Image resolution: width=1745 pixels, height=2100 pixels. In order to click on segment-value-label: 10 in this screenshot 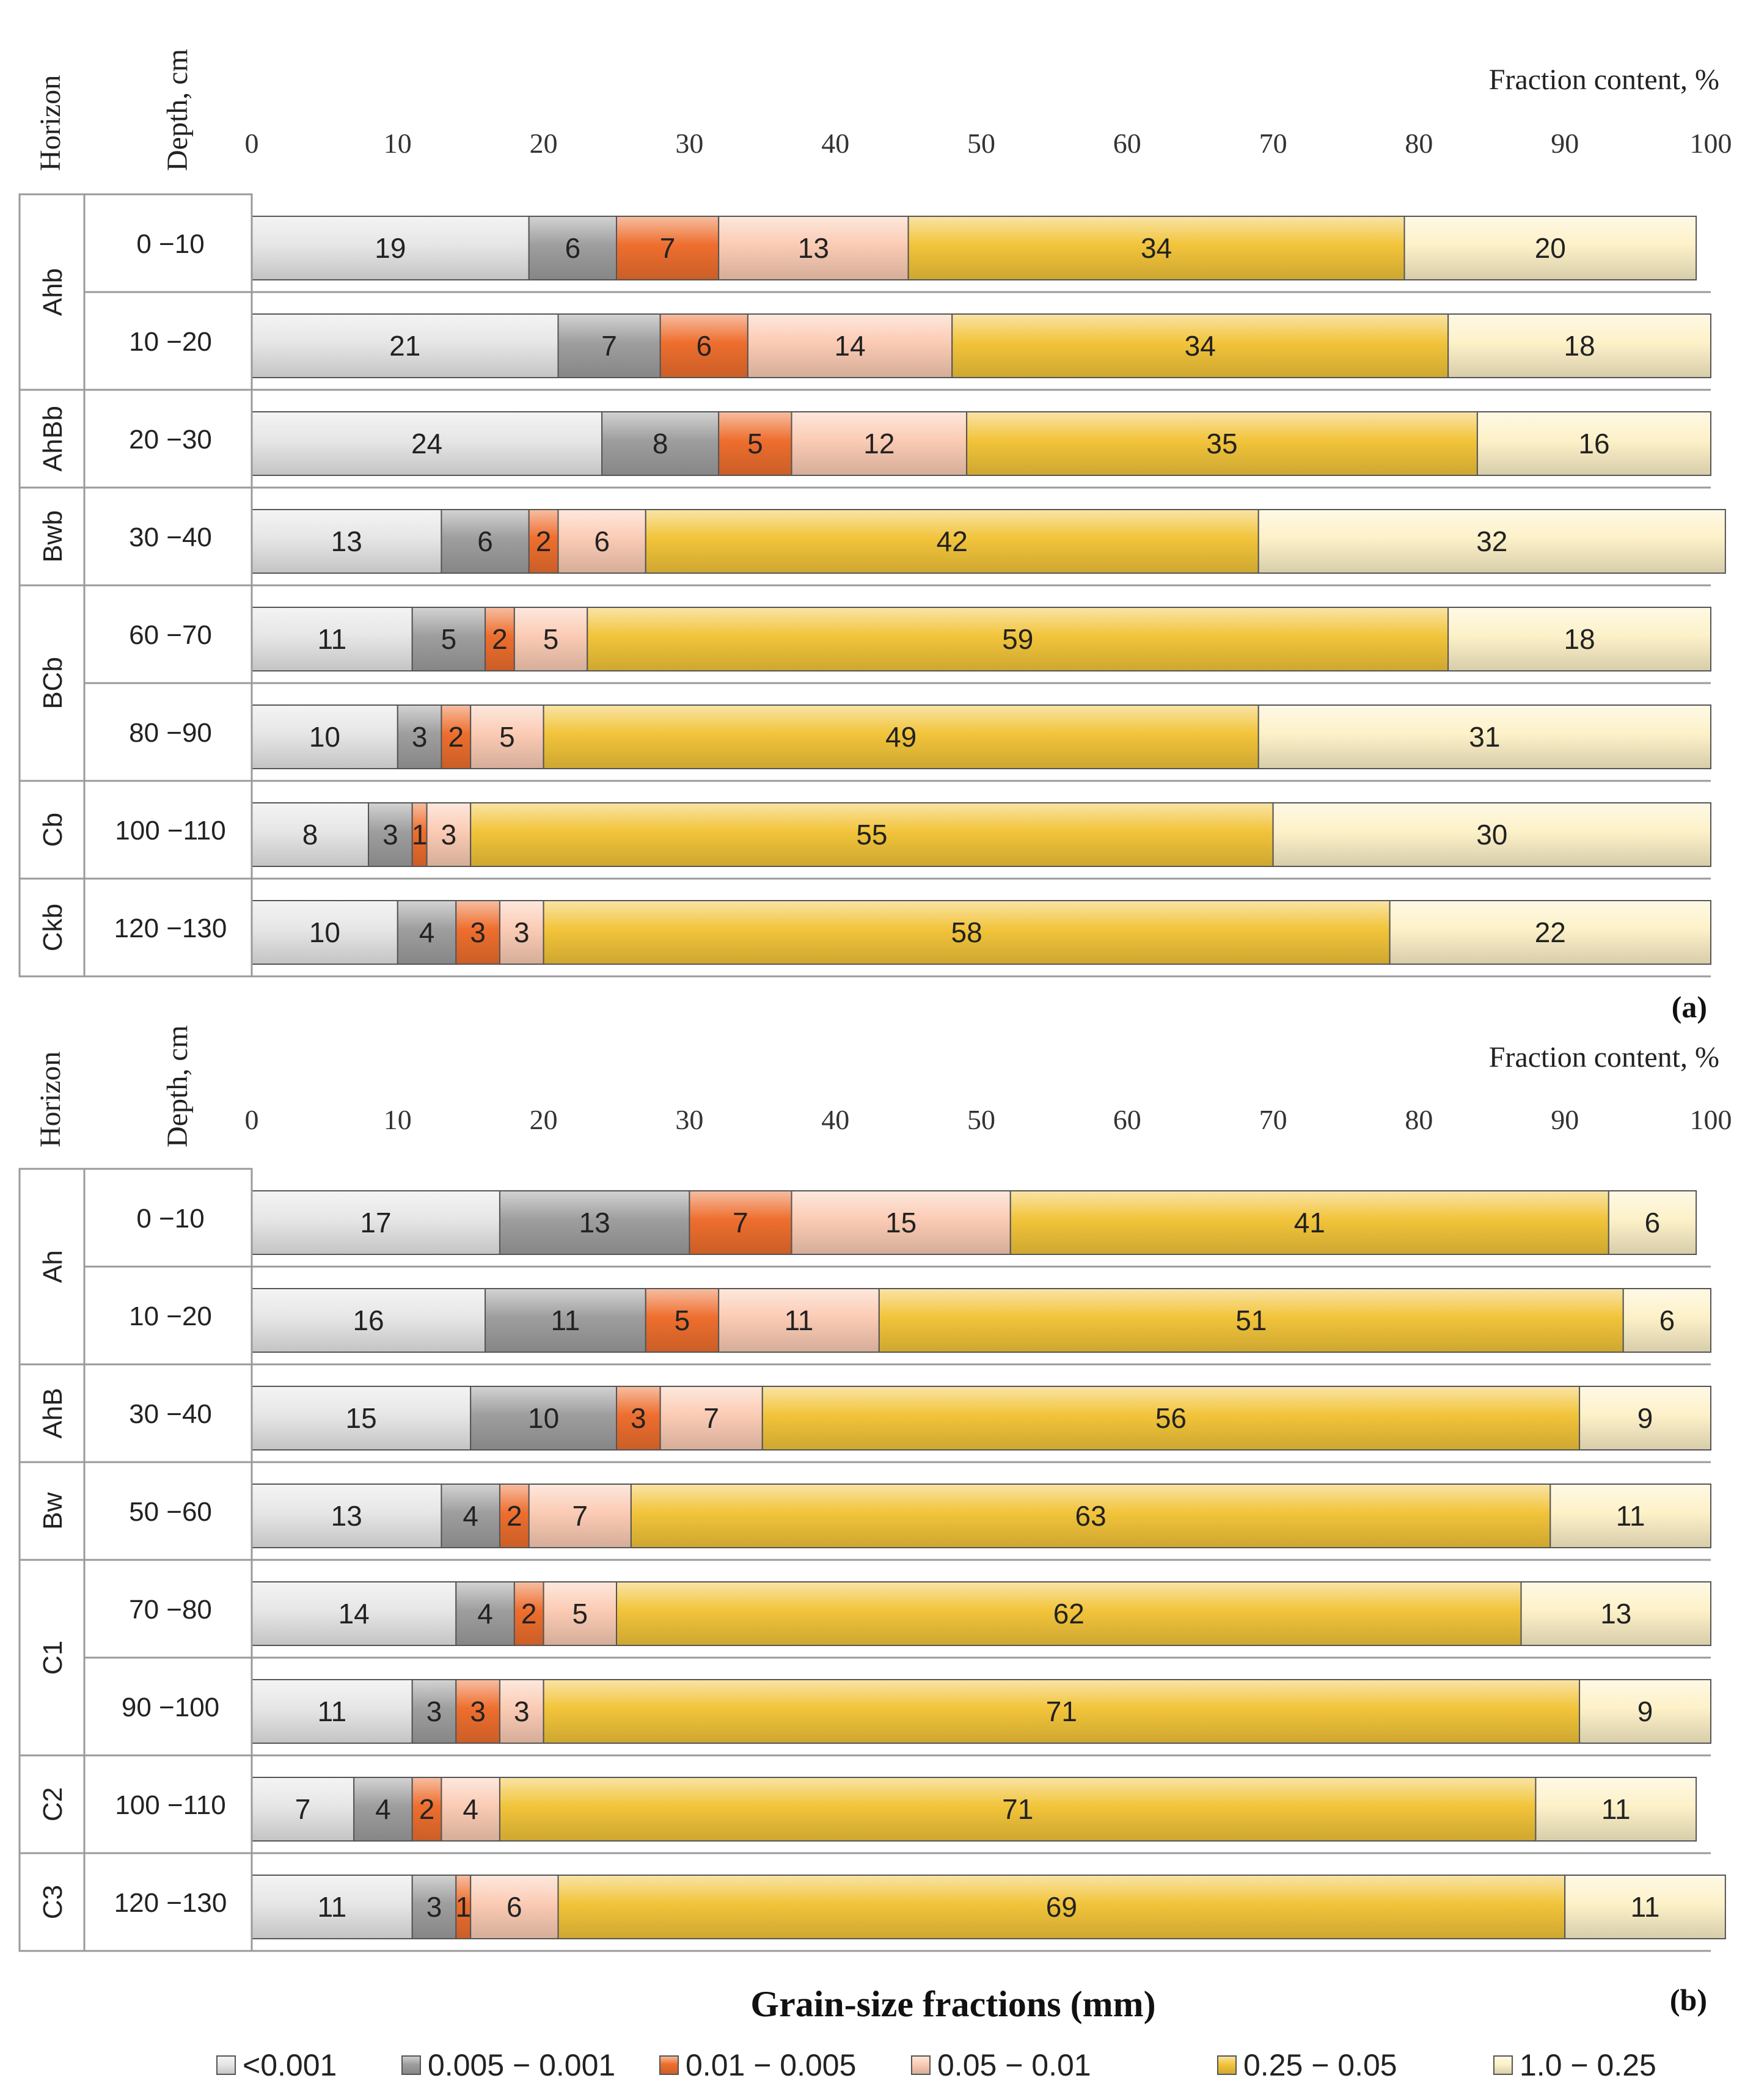, I will do `click(324, 737)`.